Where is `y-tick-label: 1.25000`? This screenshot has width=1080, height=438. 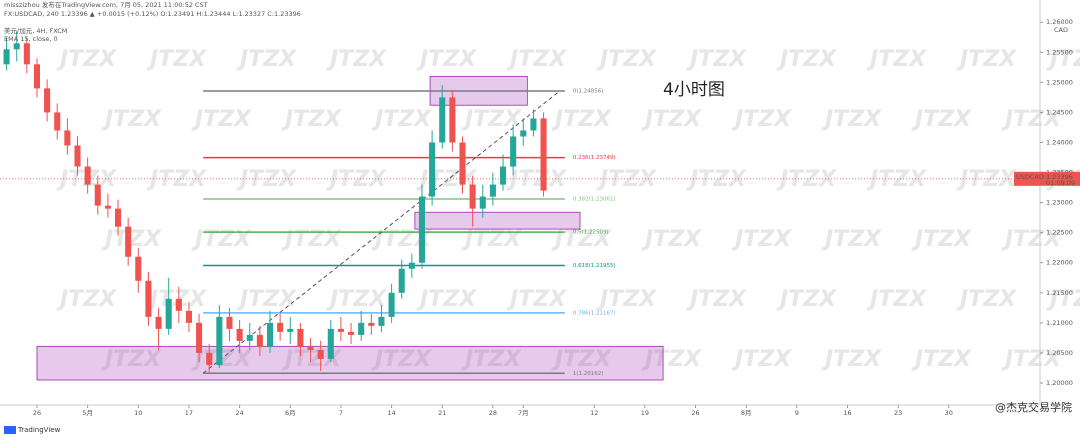 y-tick-label: 1.25000 is located at coordinates (1059, 82).